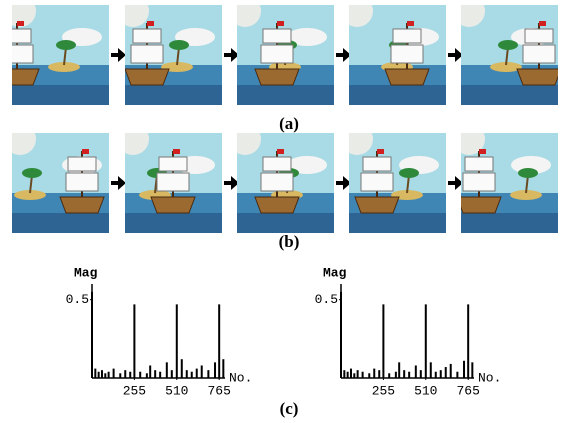  I want to click on caption: (b), so click(289, 241).